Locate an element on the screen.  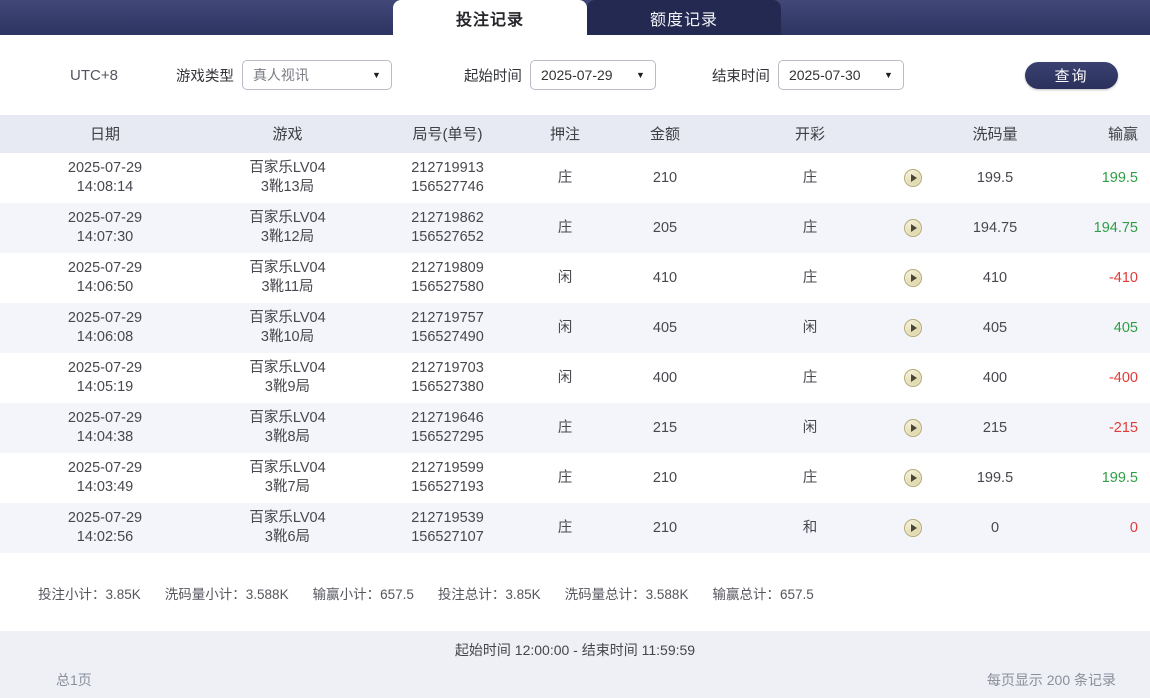
tab-bet-records: 投注记录 is located at coordinates (490, 17).